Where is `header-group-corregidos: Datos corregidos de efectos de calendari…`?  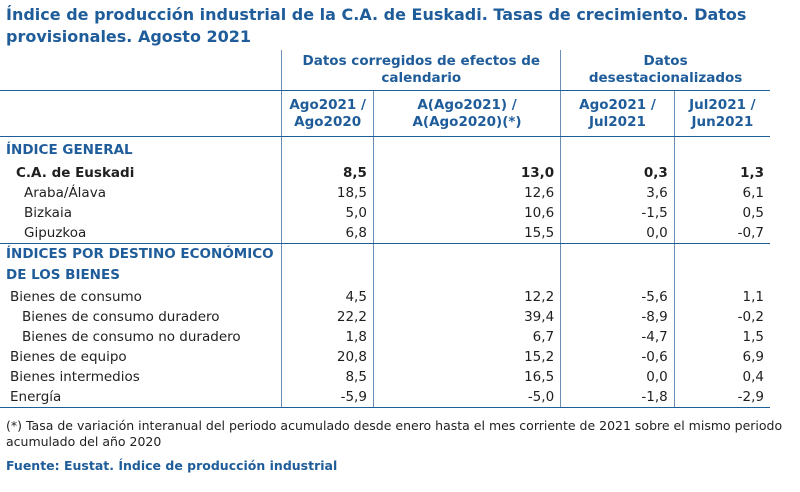 header-group-corregidos: Datos corregidos de efectos de calendari… is located at coordinates (421, 70).